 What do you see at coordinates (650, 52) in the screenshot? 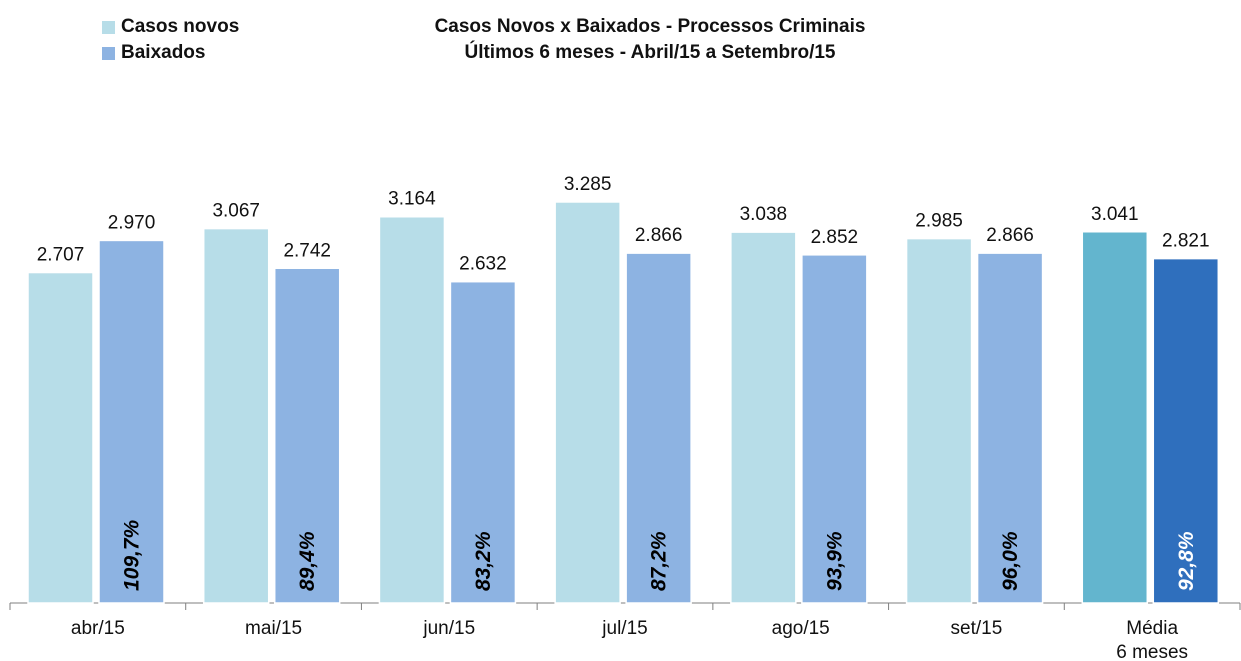
I see `chart-title-line2: Últimos 6 meses - Abril/15 a Setembro/15` at bounding box center [650, 52].